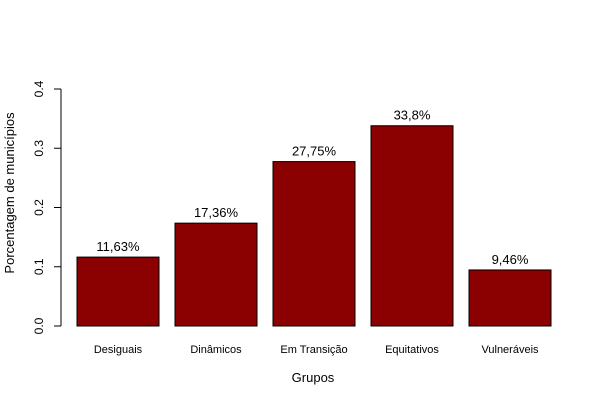 The height and width of the screenshot is (405, 600). I want to click on y-tick-label: 0.0, so click(39, 325).